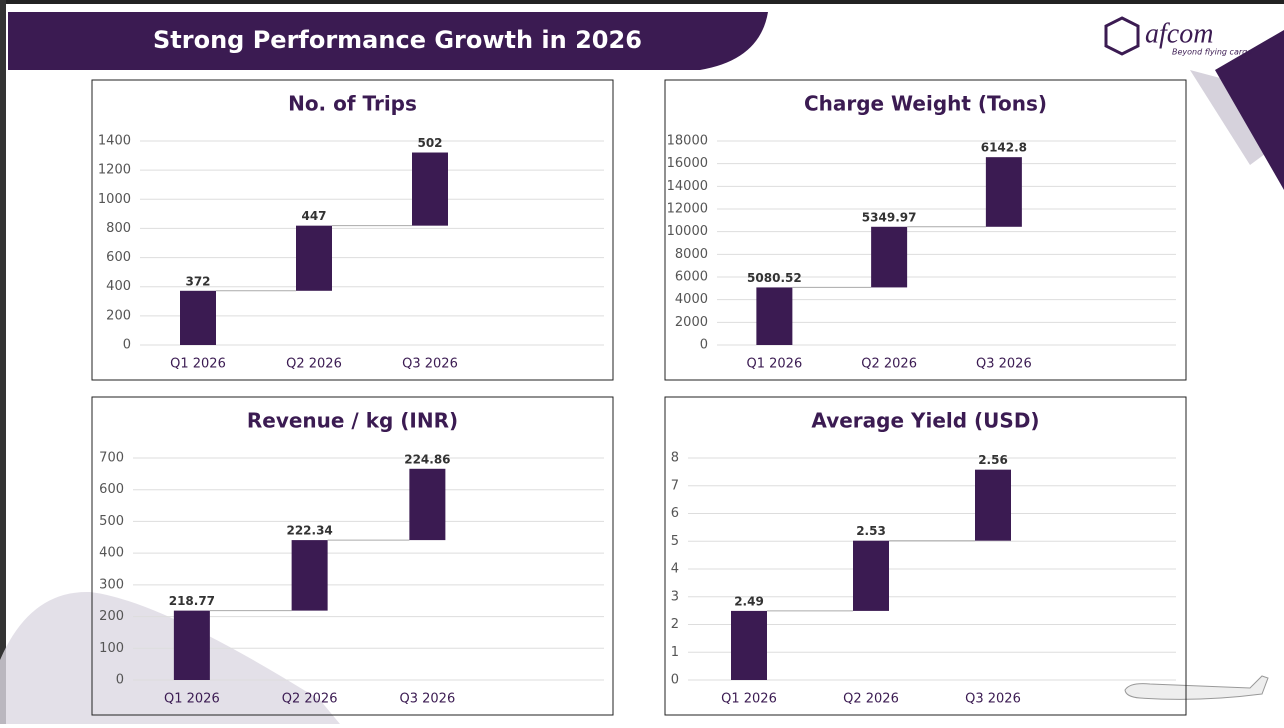 This screenshot has height=728, width=1284. Describe the element at coordinates (774, 278) in the screenshot. I see `data-label: 5080.52` at that location.